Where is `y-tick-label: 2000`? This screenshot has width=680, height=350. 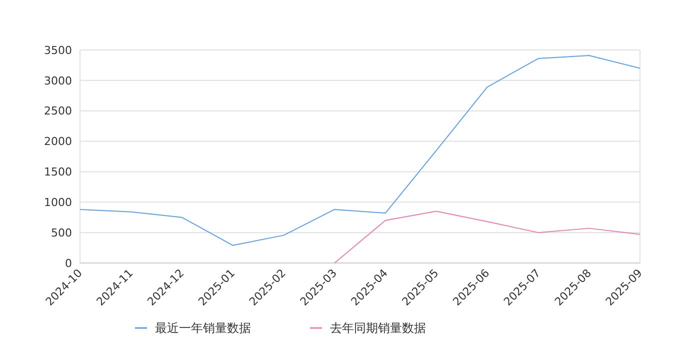
y-tick-label: 2000 is located at coordinates (58, 141).